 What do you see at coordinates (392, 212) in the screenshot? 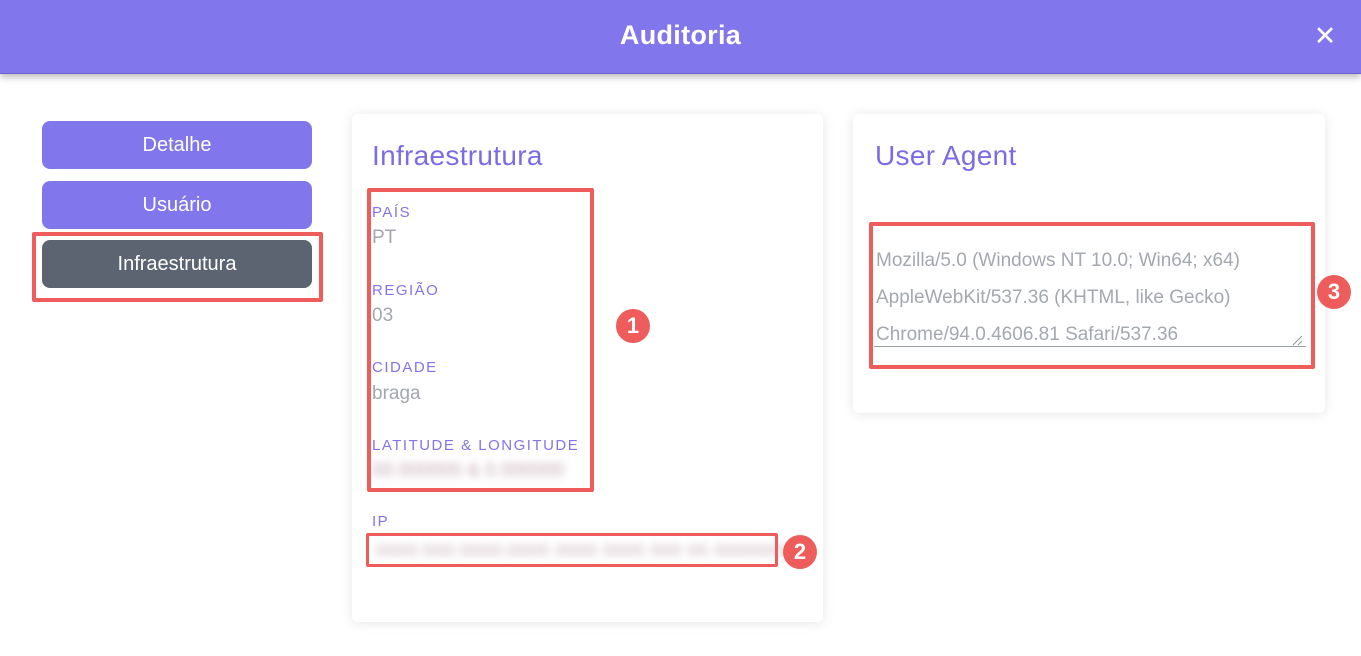
I see `field-label-pais: PAÍS` at bounding box center [392, 212].